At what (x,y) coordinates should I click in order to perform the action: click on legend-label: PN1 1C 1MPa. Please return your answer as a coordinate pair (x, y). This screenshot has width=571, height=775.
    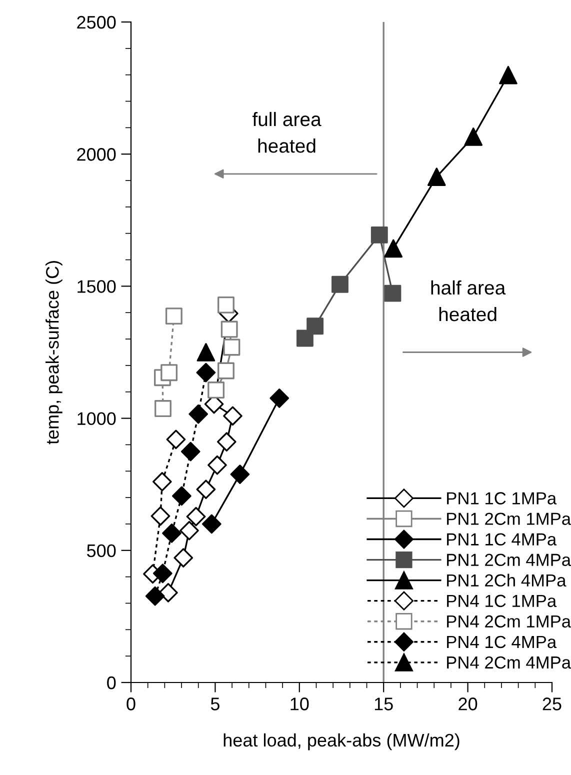
    Looking at the image, I should click on (502, 498).